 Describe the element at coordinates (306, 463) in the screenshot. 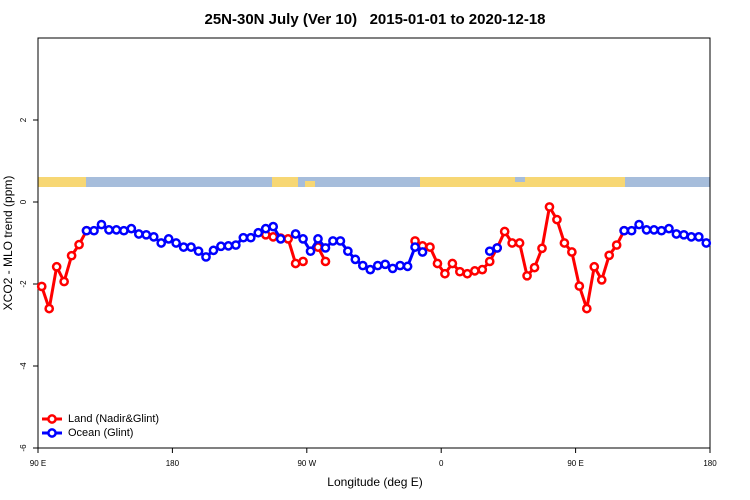

I see `x-tick-label: 90 W` at that location.